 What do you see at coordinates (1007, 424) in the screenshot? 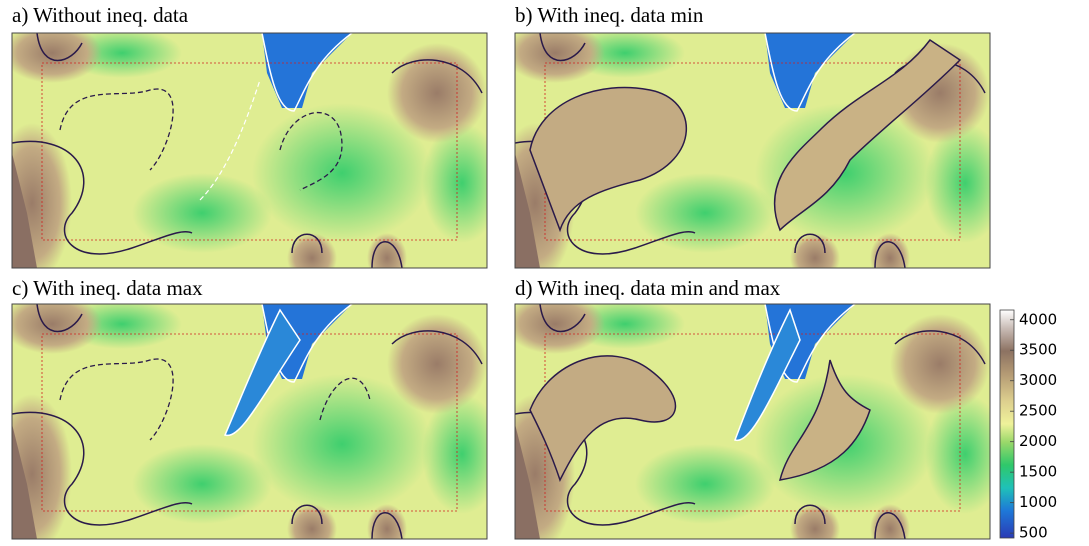
I see `colorbar` at bounding box center [1007, 424].